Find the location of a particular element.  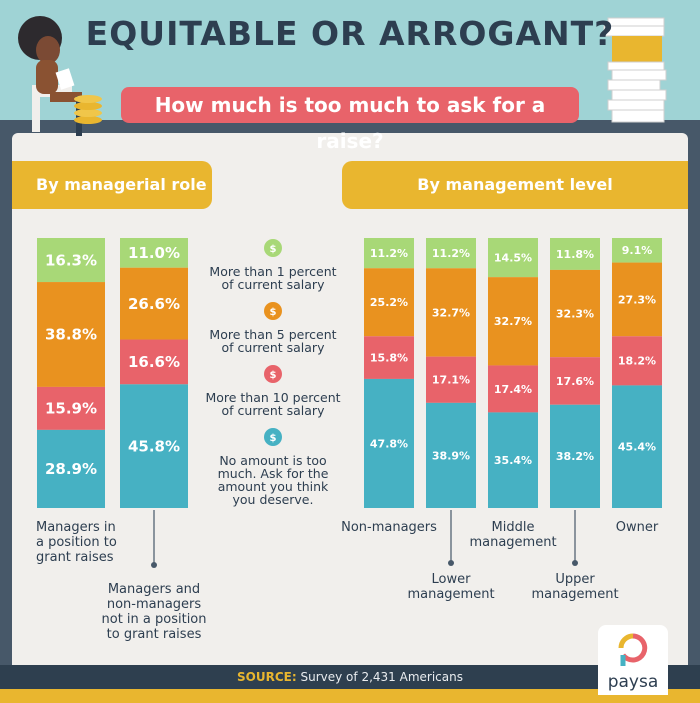

data-label: 27.3% is located at coordinates (637, 299).